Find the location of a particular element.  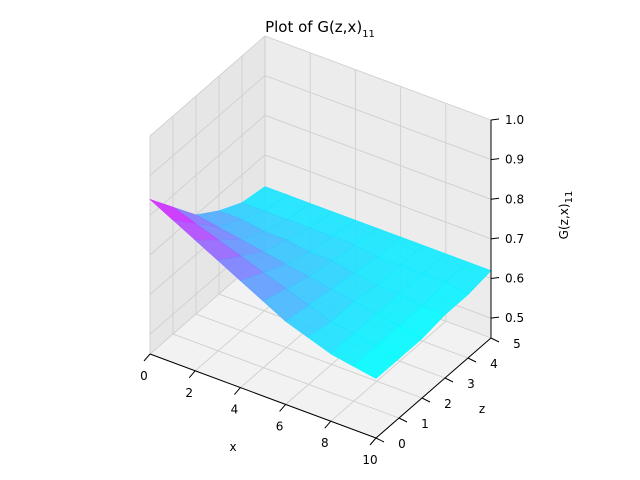

x-tick-label: 6 is located at coordinates (280, 426).